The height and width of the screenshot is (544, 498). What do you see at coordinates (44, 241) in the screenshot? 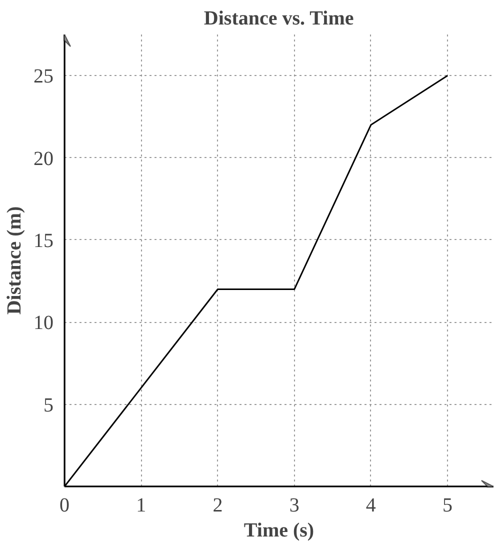
I see `y-tick-label: 15` at bounding box center [44, 241].